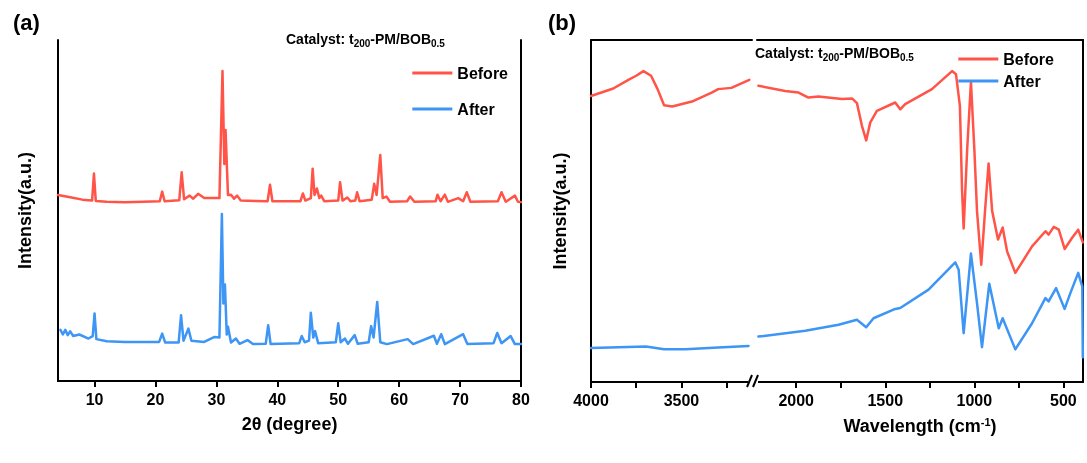 The height and width of the screenshot is (463, 1087). I want to click on x-tick-label: 20, so click(155, 399).